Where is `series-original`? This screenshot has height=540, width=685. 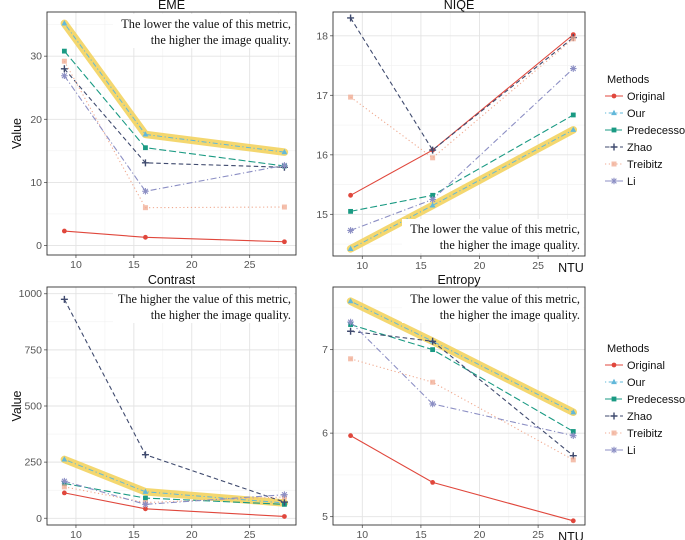 series-original is located at coordinates (462, 478).